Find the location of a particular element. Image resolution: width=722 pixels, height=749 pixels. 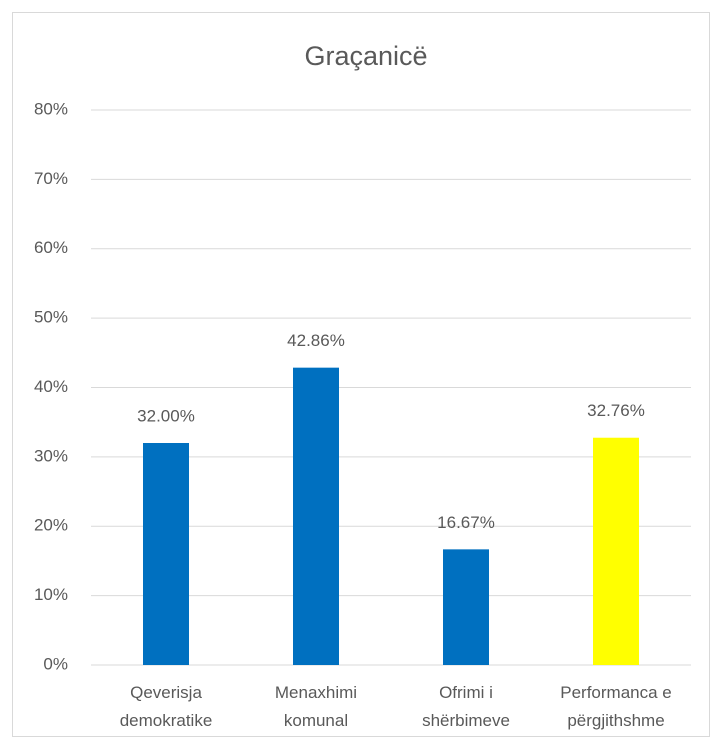

data-label: 32.76% is located at coordinates (616, 410).